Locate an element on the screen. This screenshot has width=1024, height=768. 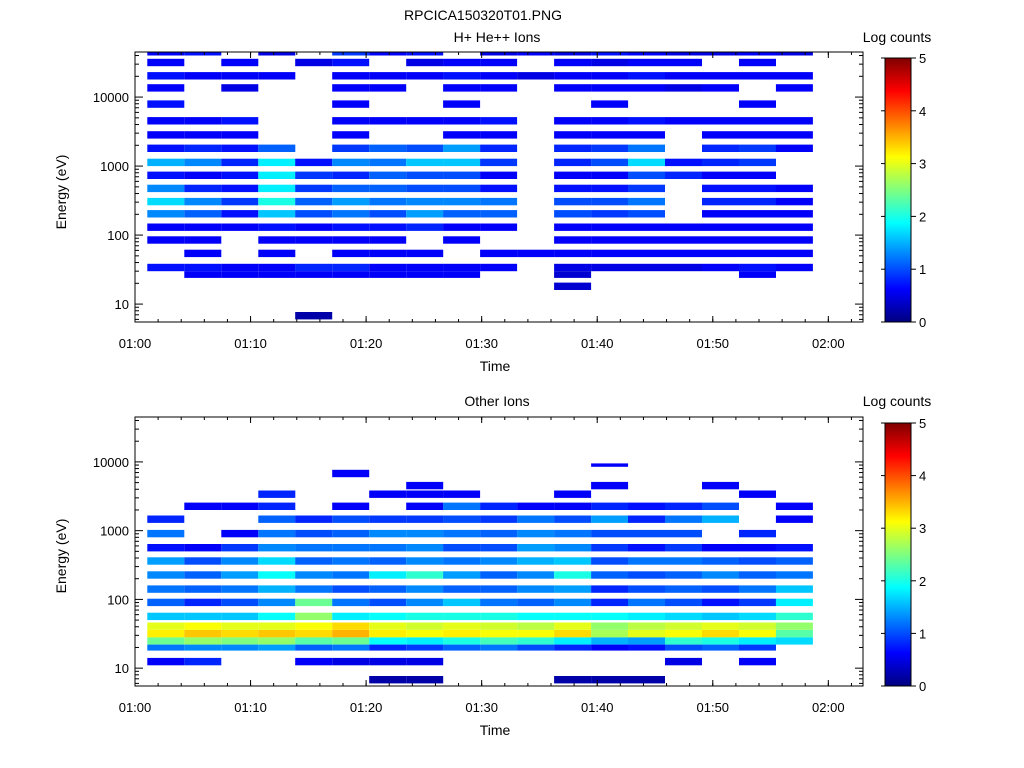
x-tick-label: 01:50 is located at coordinates (713, 707).